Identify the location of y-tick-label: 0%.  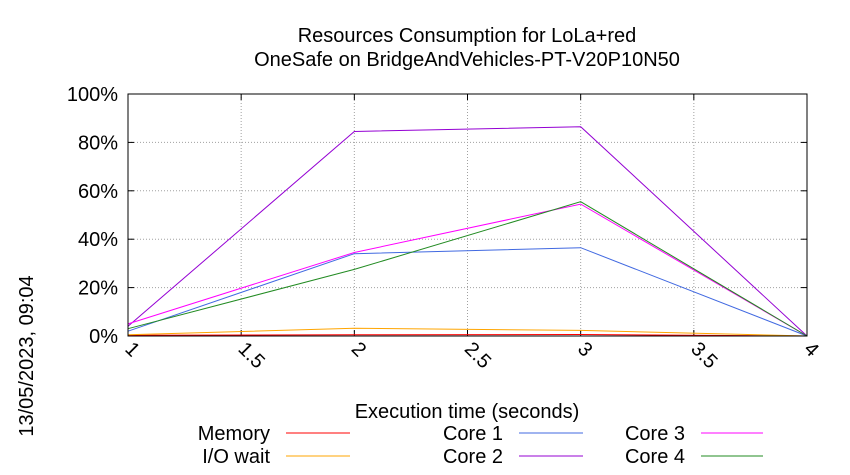
(103, 337).